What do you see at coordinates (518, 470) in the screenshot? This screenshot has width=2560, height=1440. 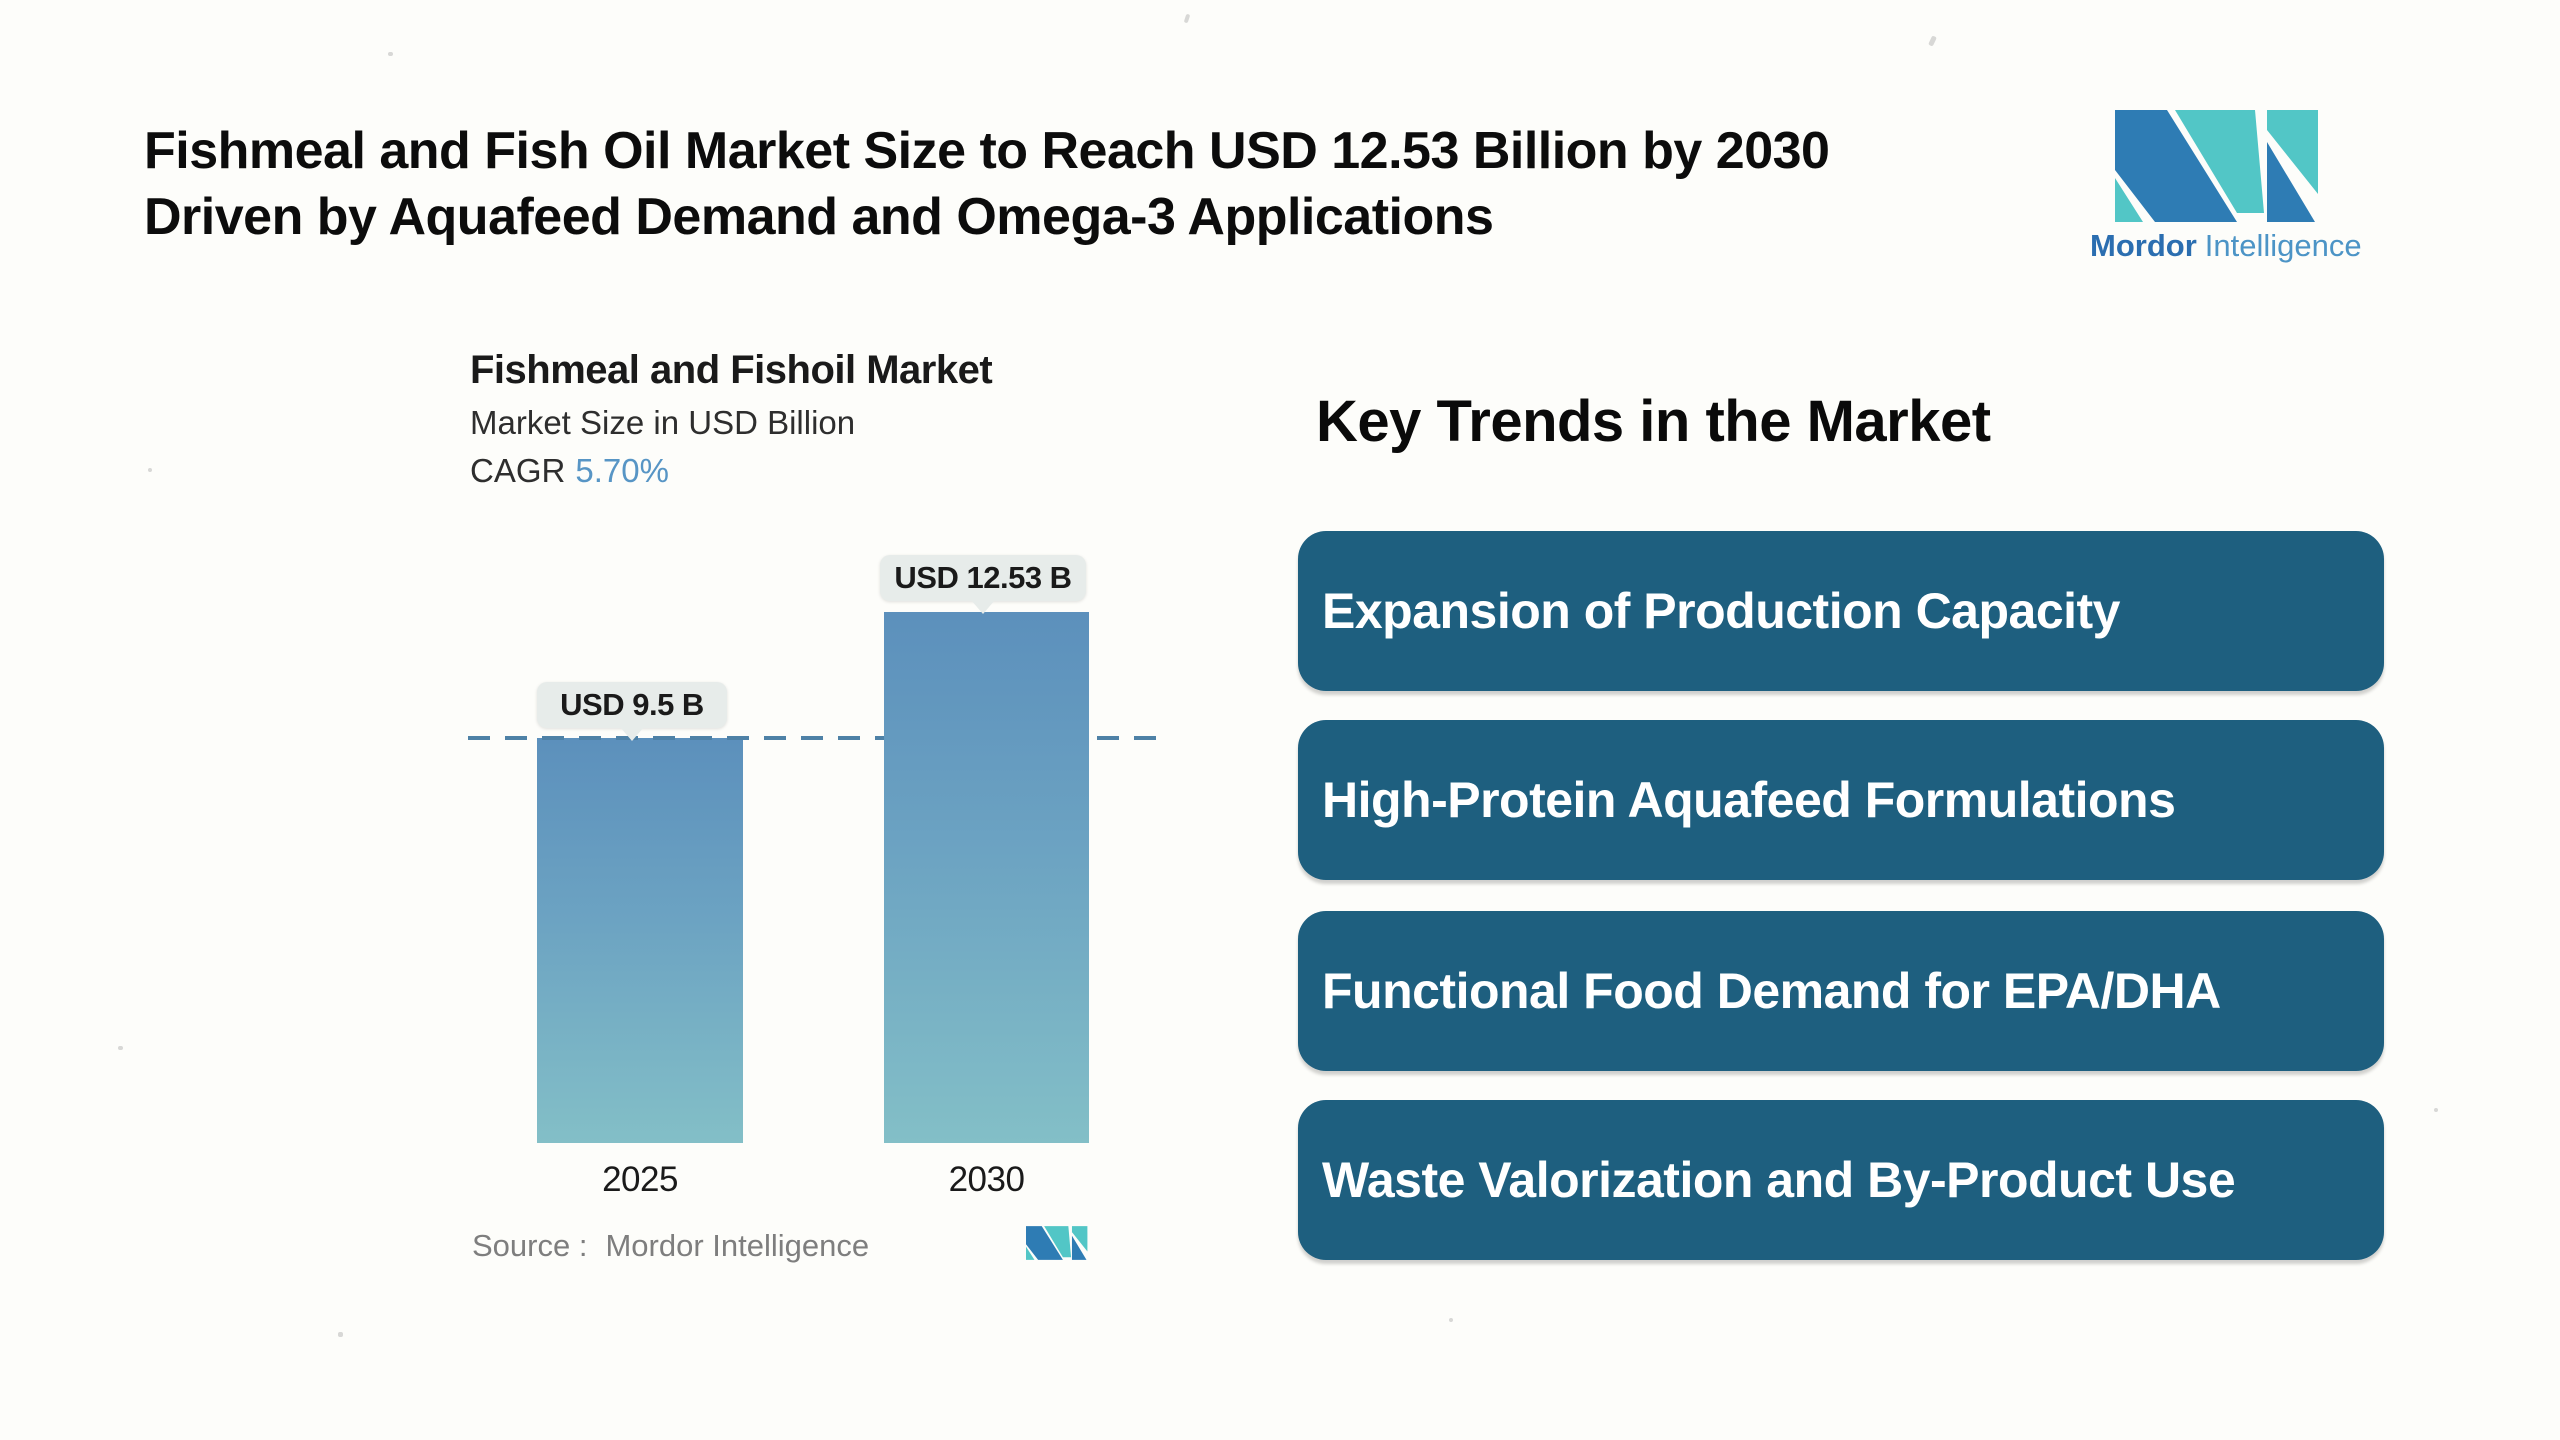 I see `cagr-label: CAGR` at bounding box center [518, 470].